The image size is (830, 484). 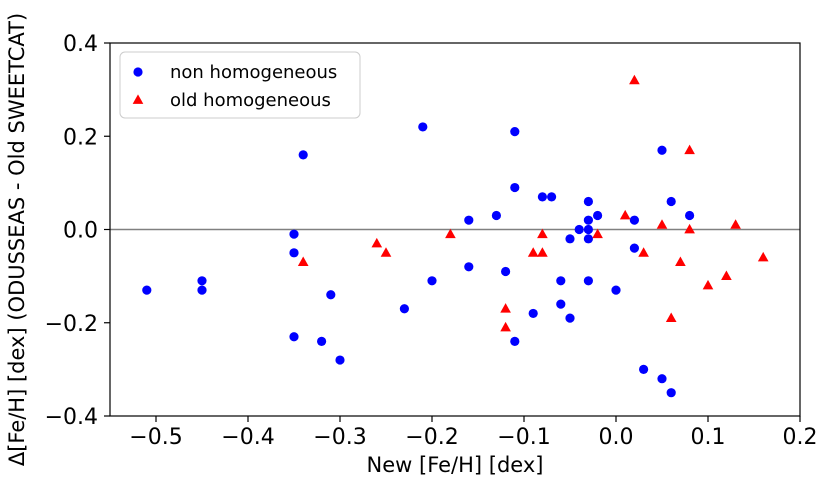 What do you see at coordinates (431, 437) in the screenshot?
I see `x-tick-label: −0.2` at bounding box center [431, 437].